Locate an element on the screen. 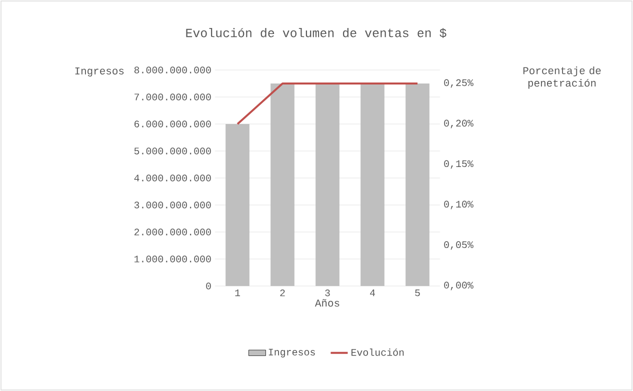 Image resolution: width=633 pixels, height=391 pixels. legend-label: Ingresos is located at coordinates (291, 353).